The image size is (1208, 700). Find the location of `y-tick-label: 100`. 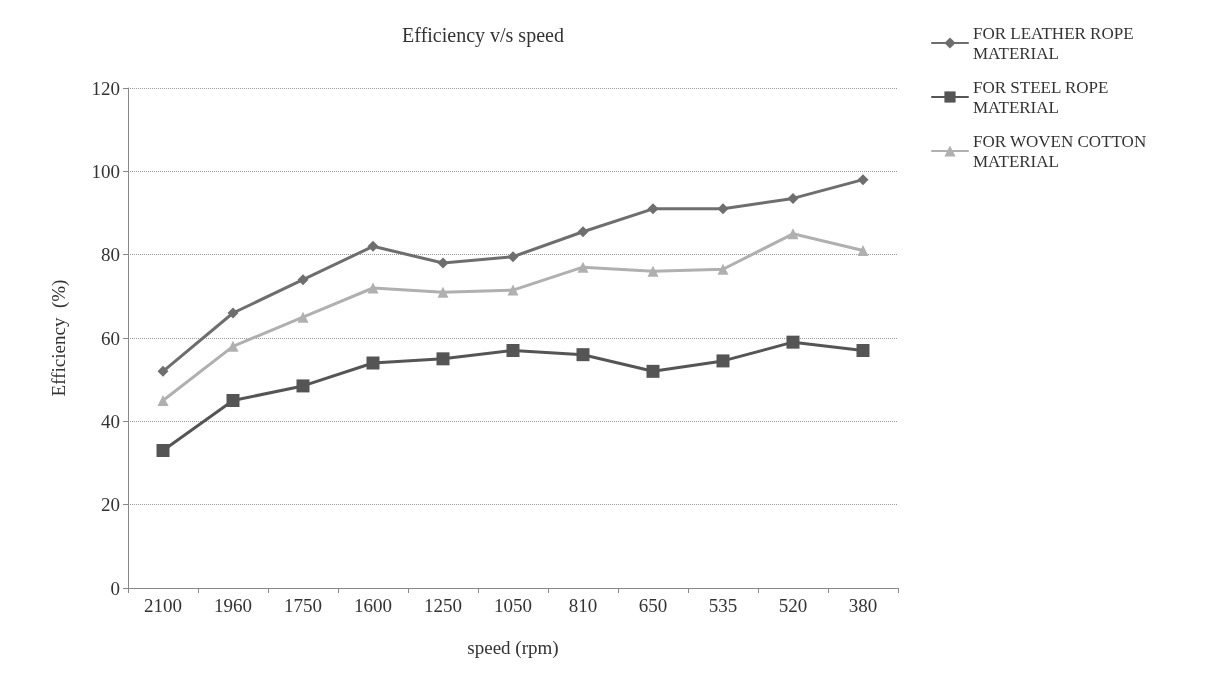

y-tick-label: 100 is located at coordinates (105, 171).